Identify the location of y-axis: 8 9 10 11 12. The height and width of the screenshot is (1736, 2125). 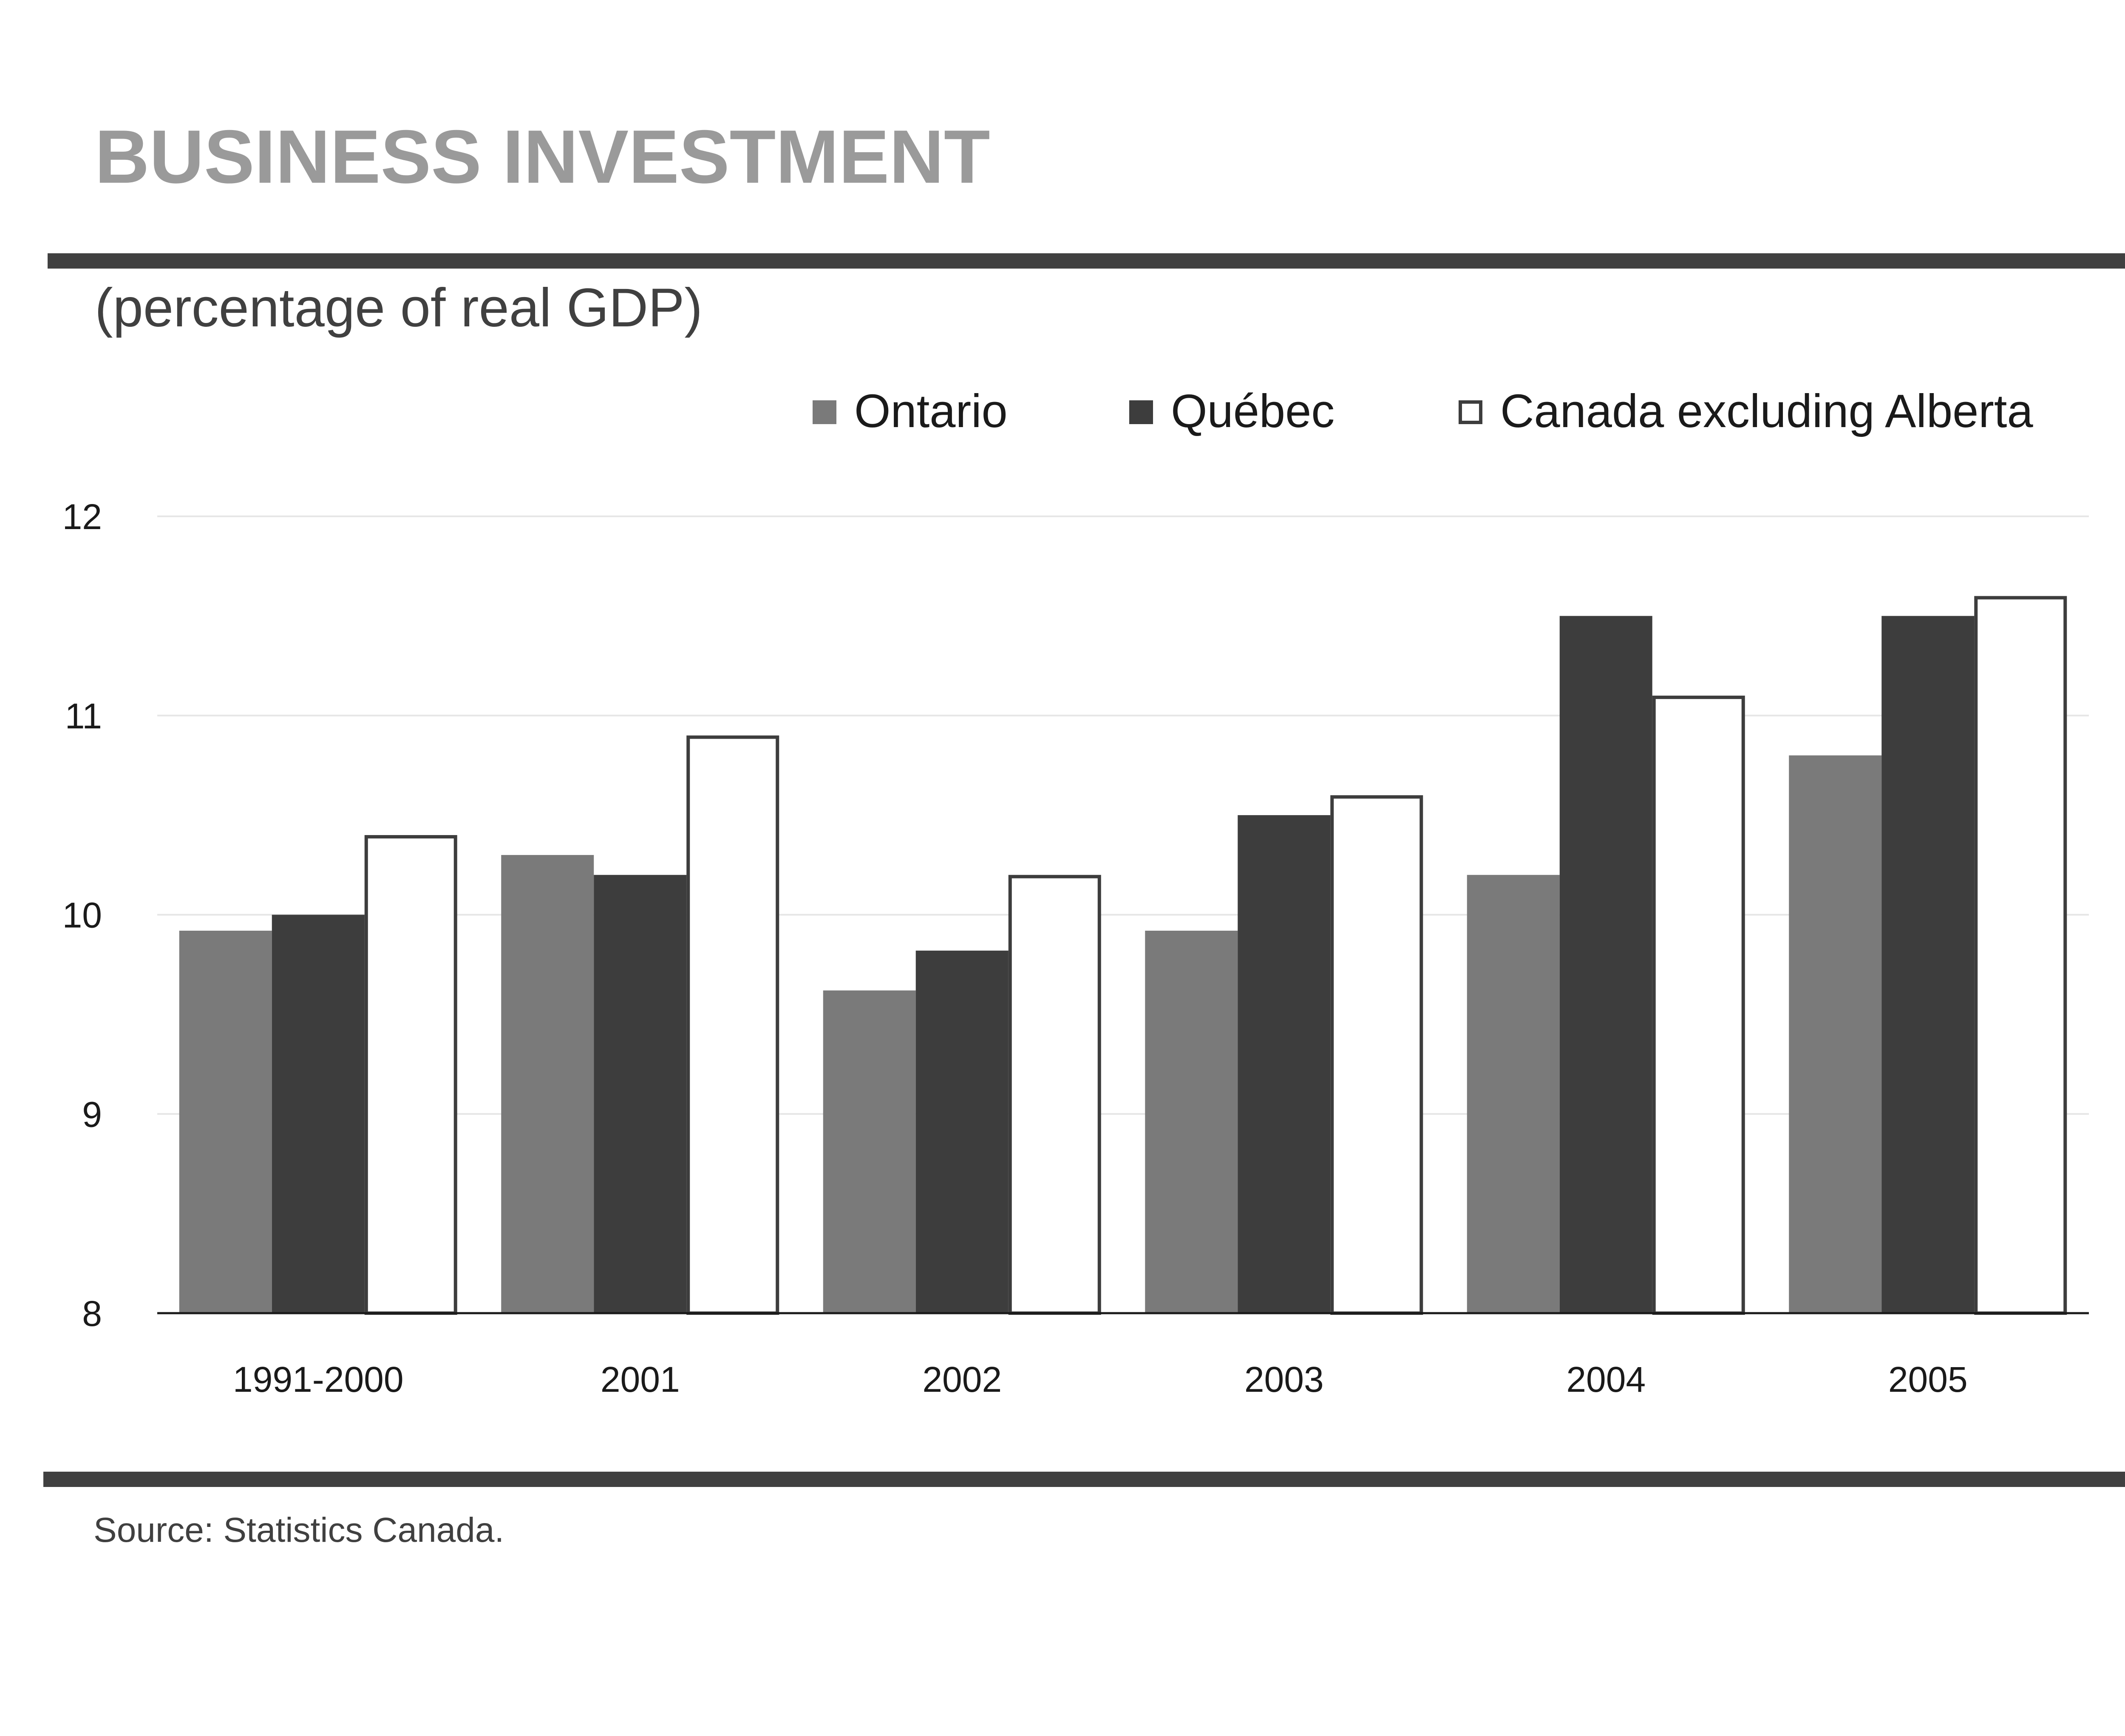
(82, 916).